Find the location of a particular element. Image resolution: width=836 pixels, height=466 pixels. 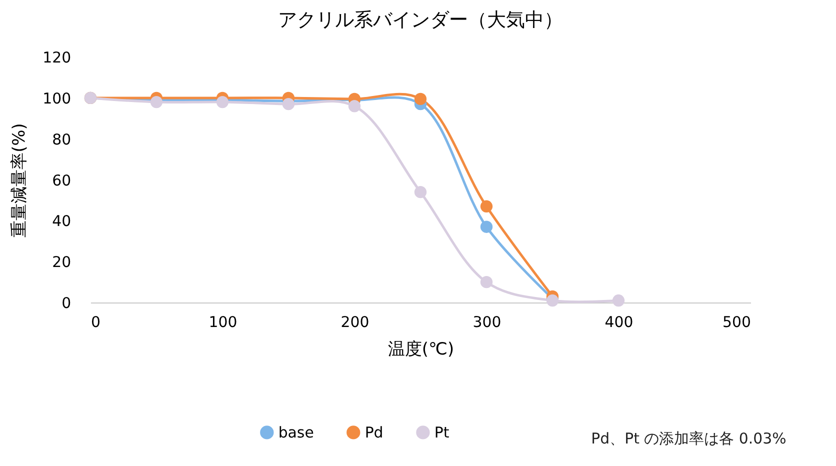

y-tick-label: 0 is located at coordinates (67, 303).